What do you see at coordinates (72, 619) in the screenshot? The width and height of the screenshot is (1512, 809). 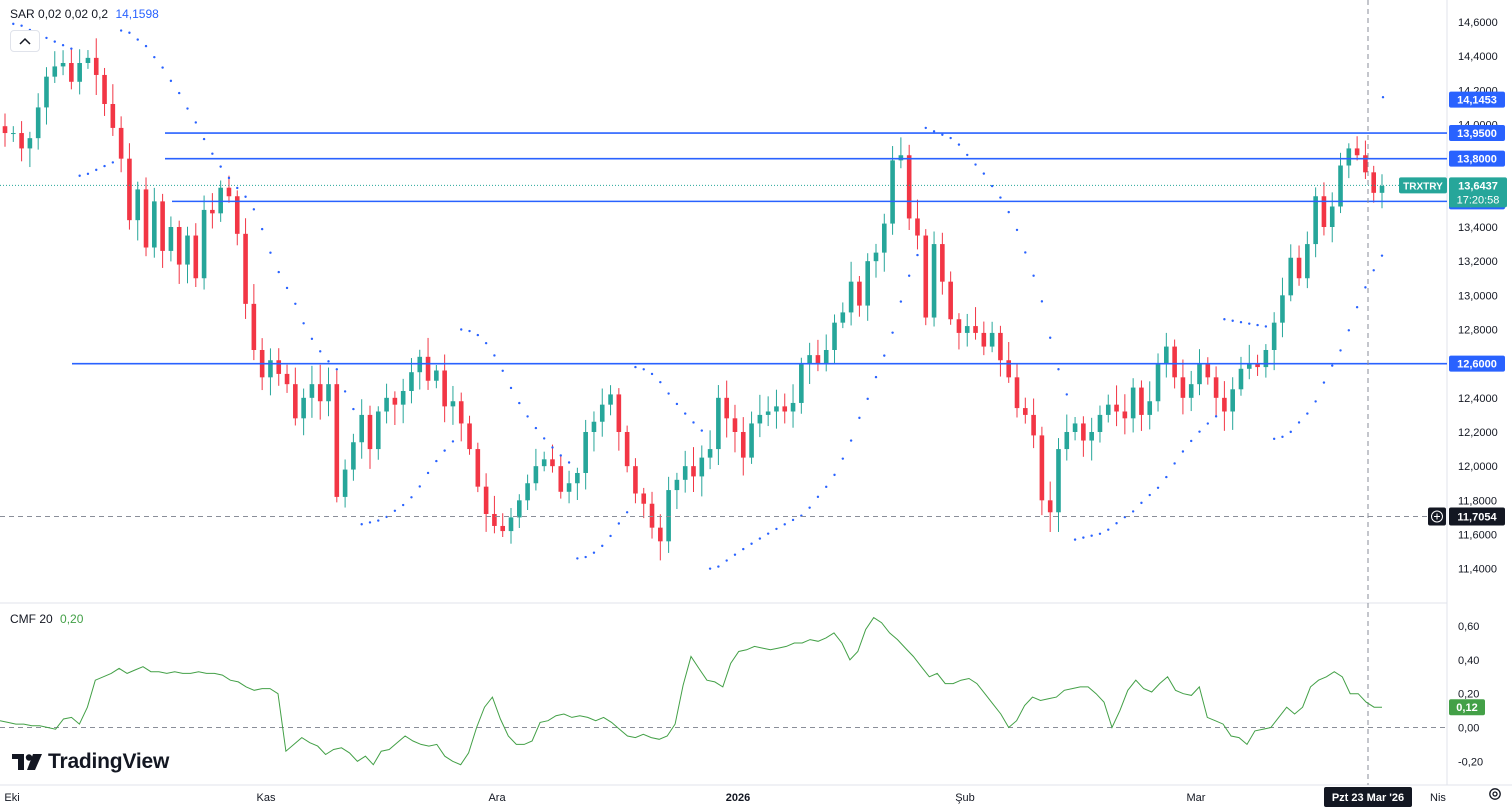 I see `cmf-value: 0,20` at bounding box center [72, 619].